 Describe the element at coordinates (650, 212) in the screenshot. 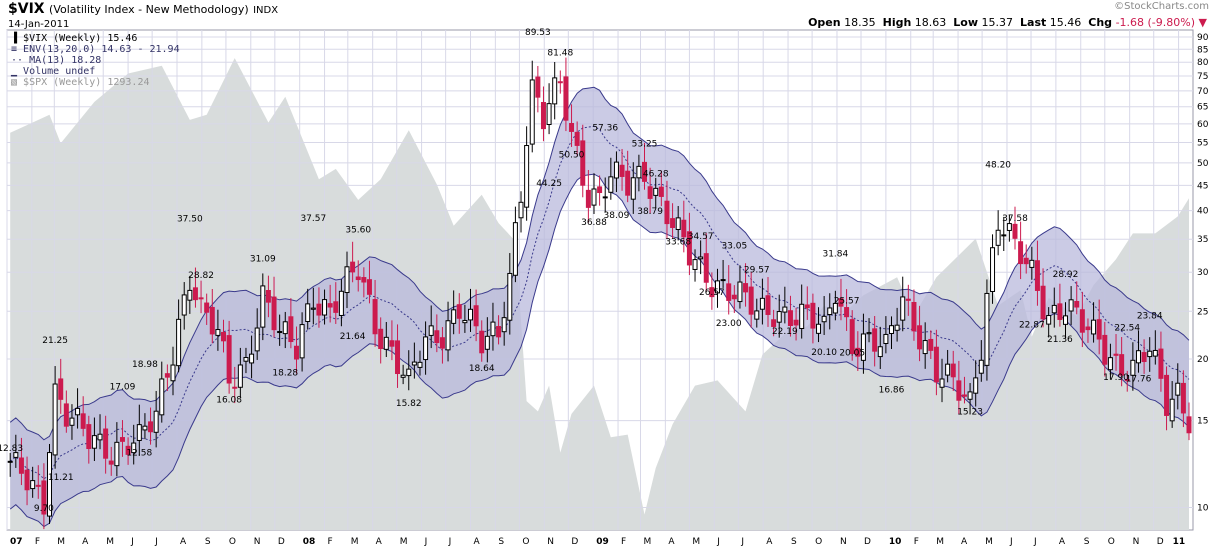

I see `price-annotation: 38.79` at that location.